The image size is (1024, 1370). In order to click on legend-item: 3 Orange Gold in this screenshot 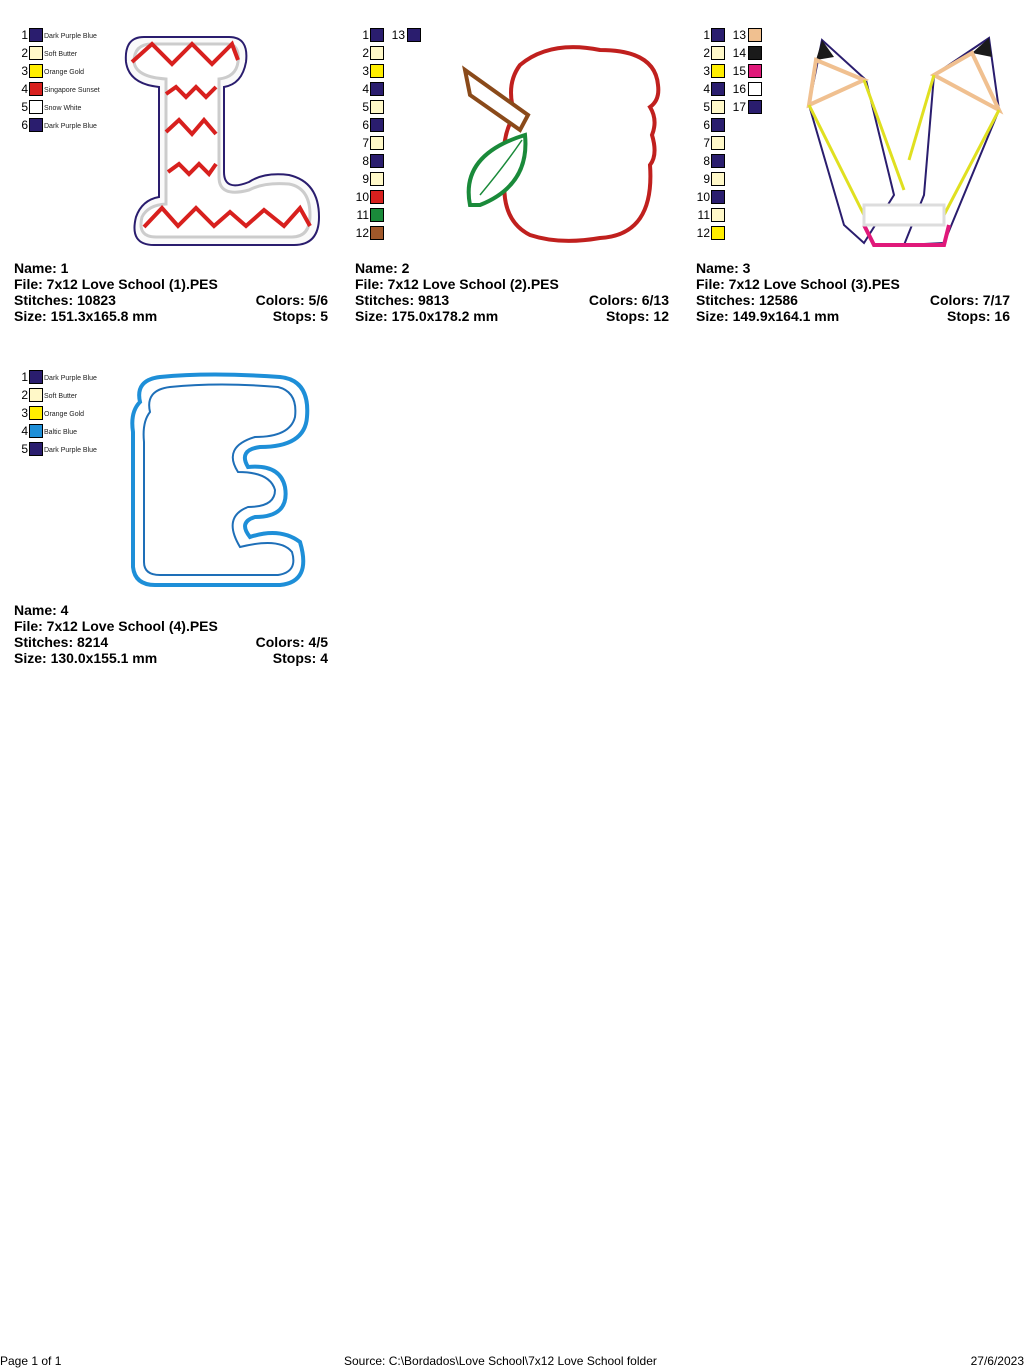, I will do `click(74, 415)`.